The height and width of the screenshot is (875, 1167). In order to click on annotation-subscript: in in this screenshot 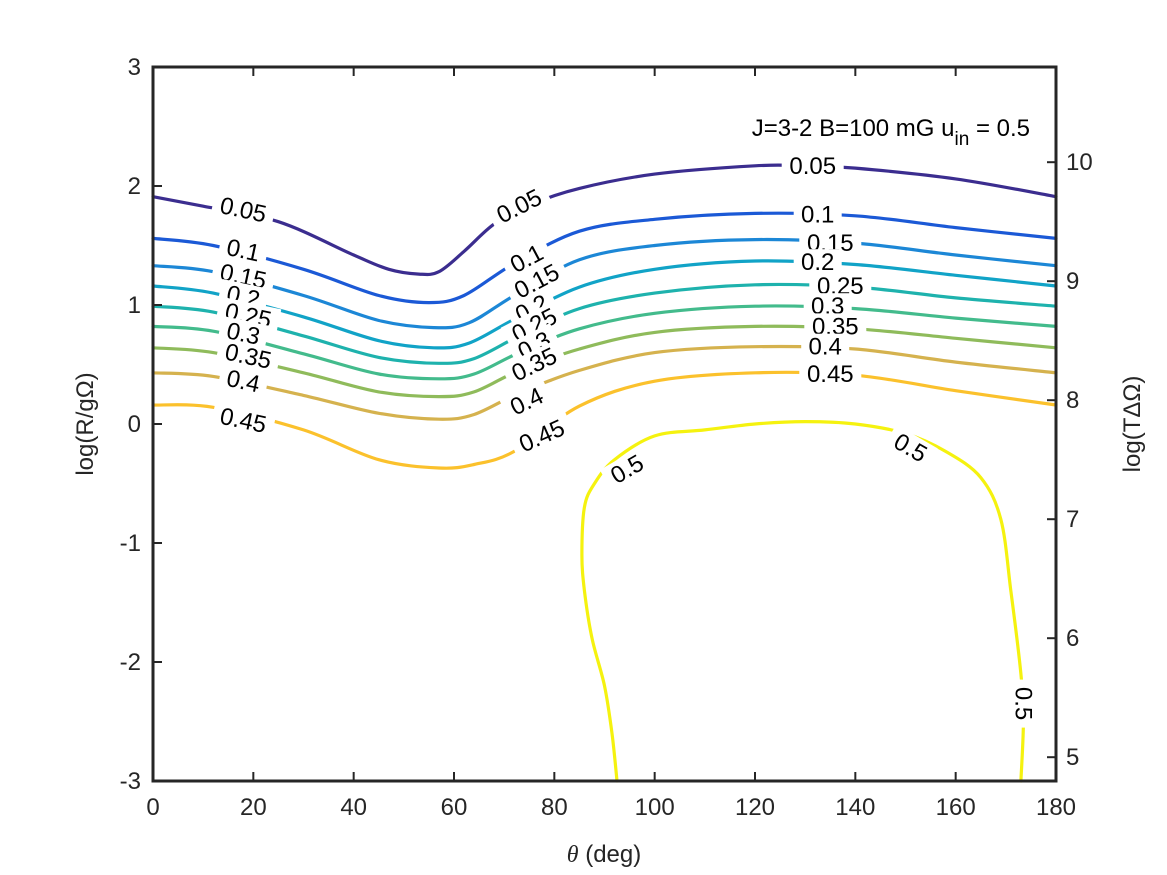, I will do `click(961, 139)`.